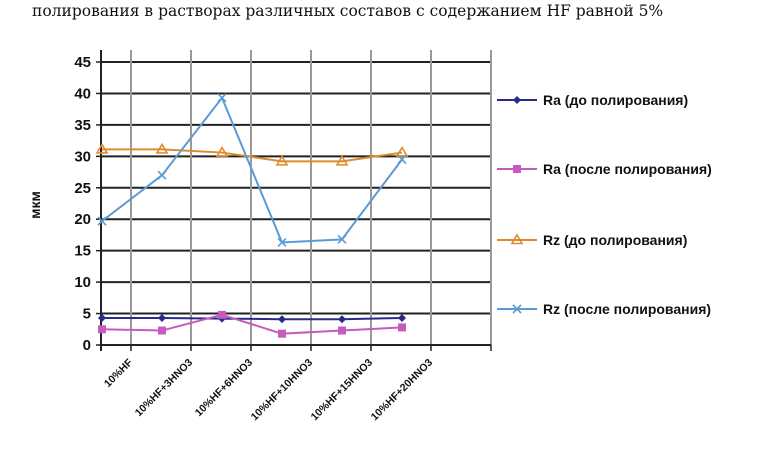 This screenshot has height=465, width=770. Describe the element at coordinates (82, 125) in the screenshot. I see `y-tick-label: 35` at that location.